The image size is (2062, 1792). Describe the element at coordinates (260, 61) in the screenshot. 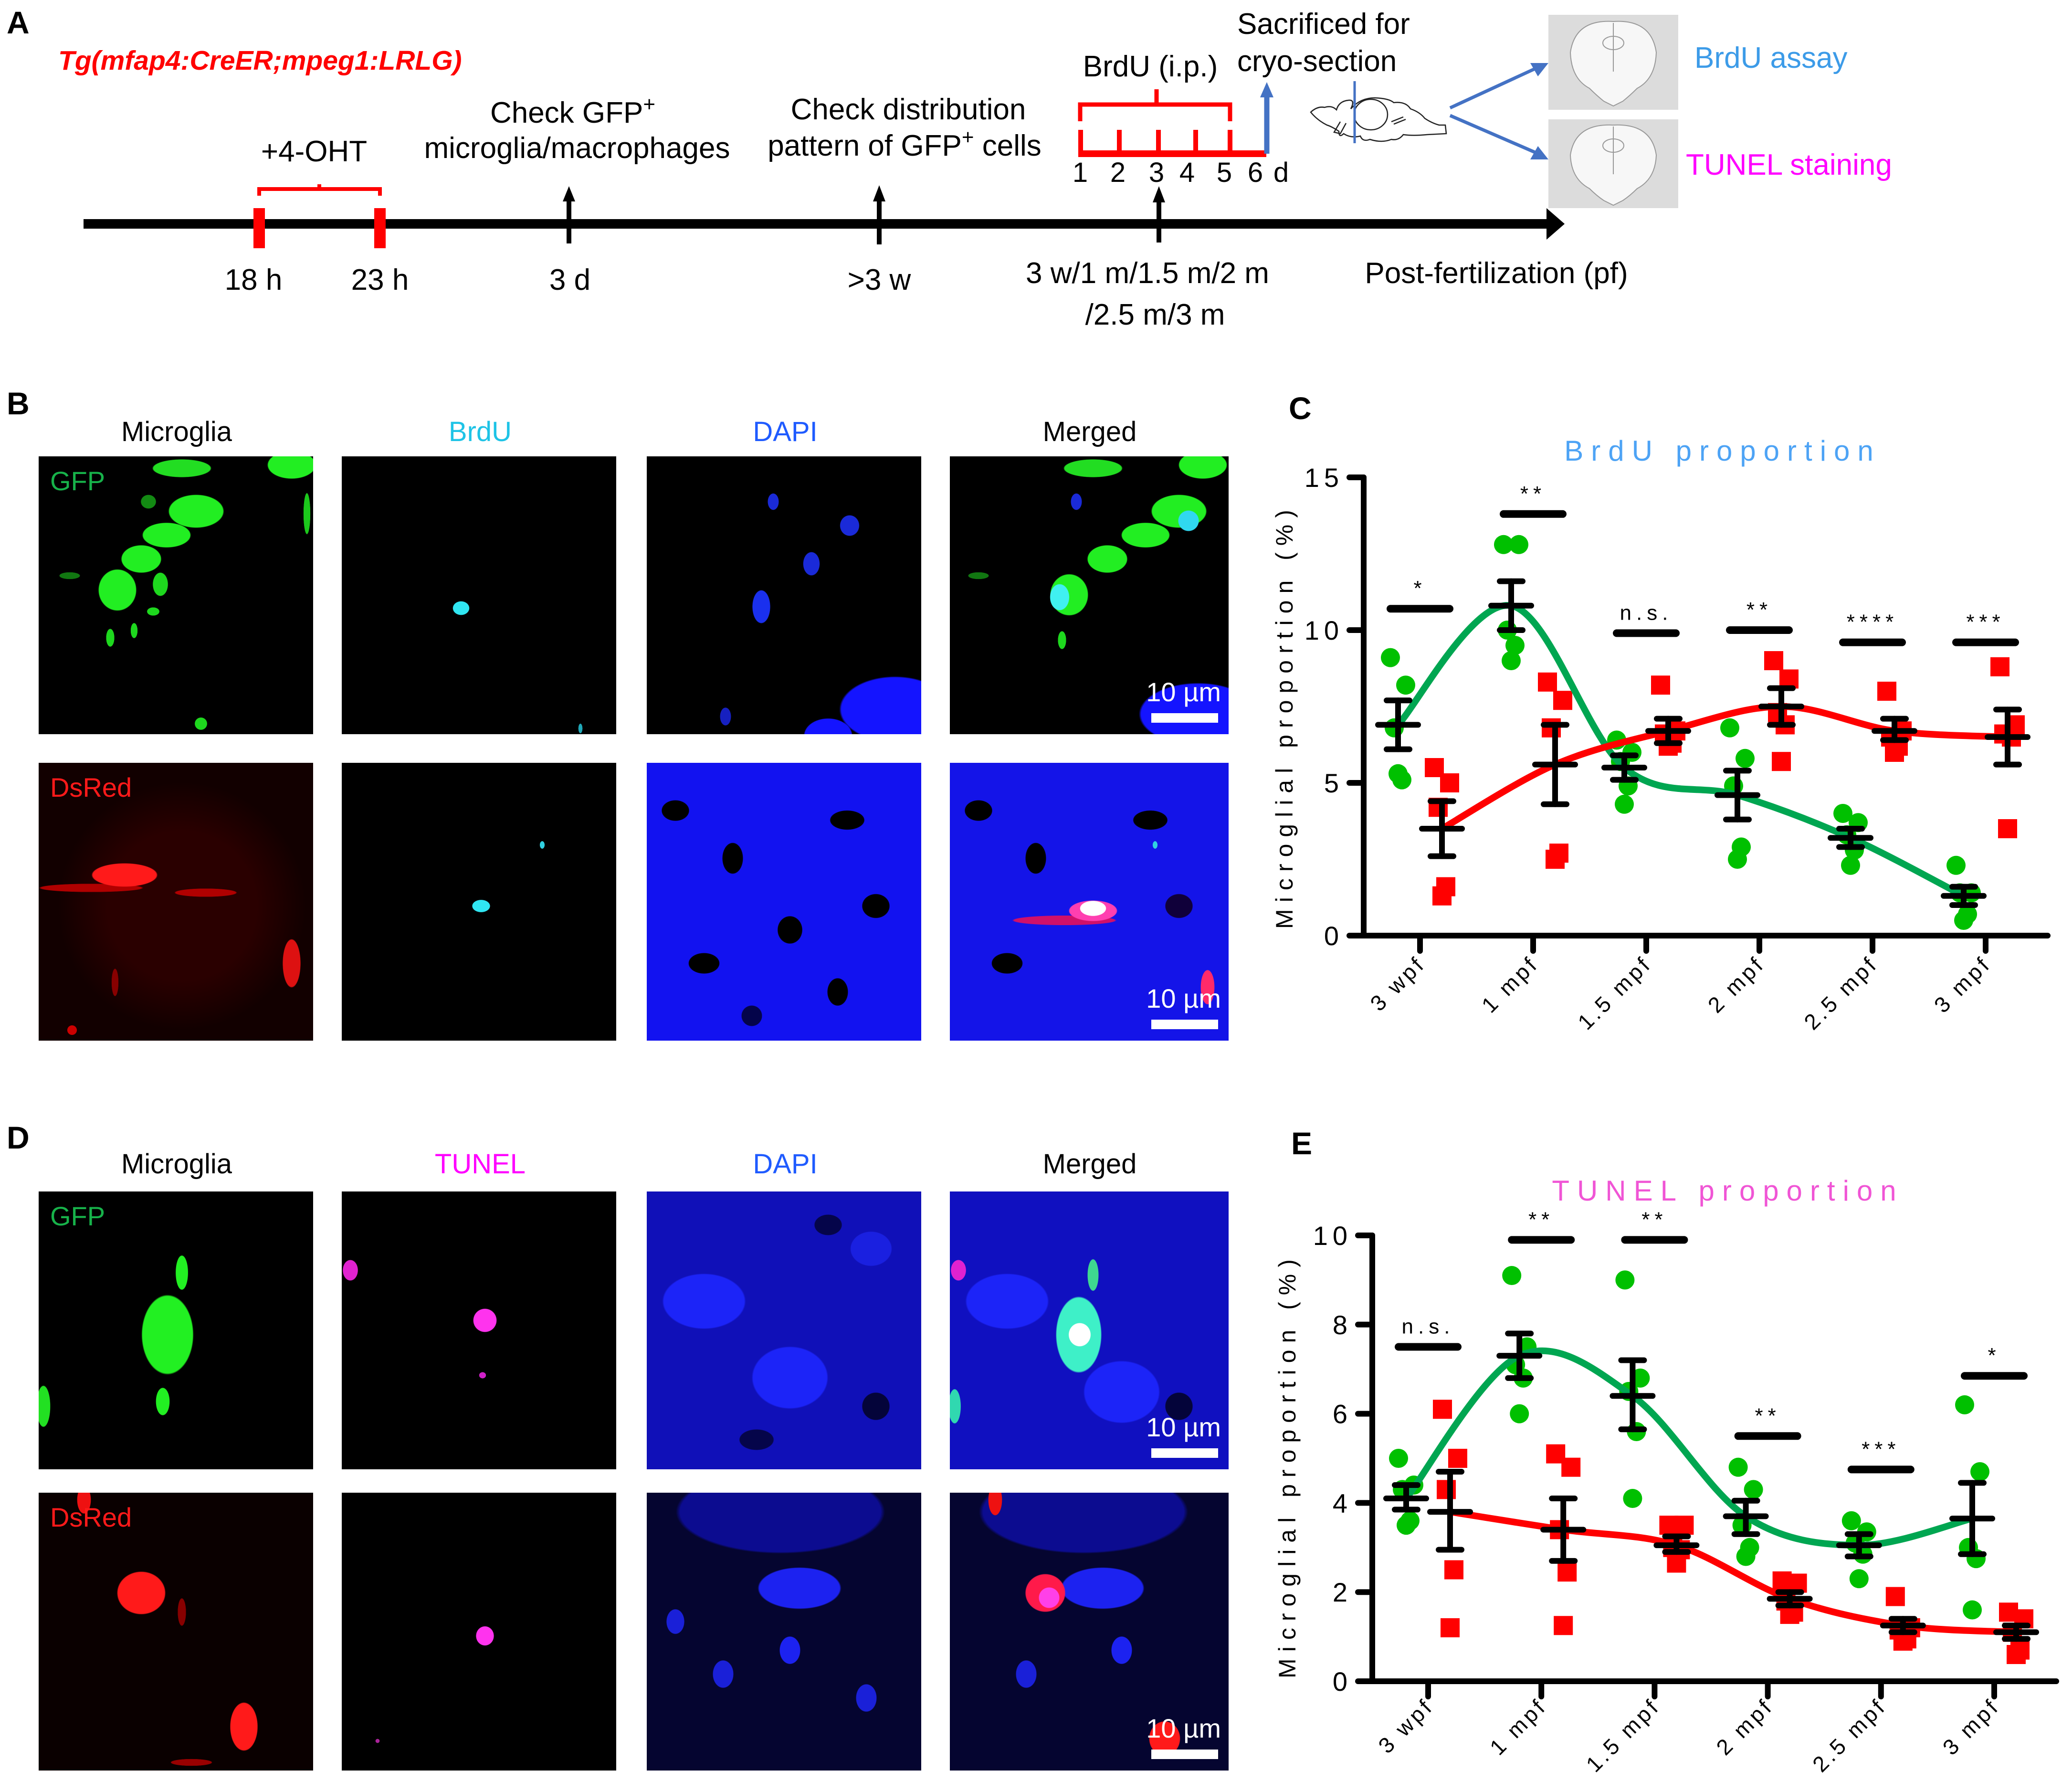

I see `transgenic-line-title: Tg(mfap4:CreER;mpeg1:LRLG)` at that location.